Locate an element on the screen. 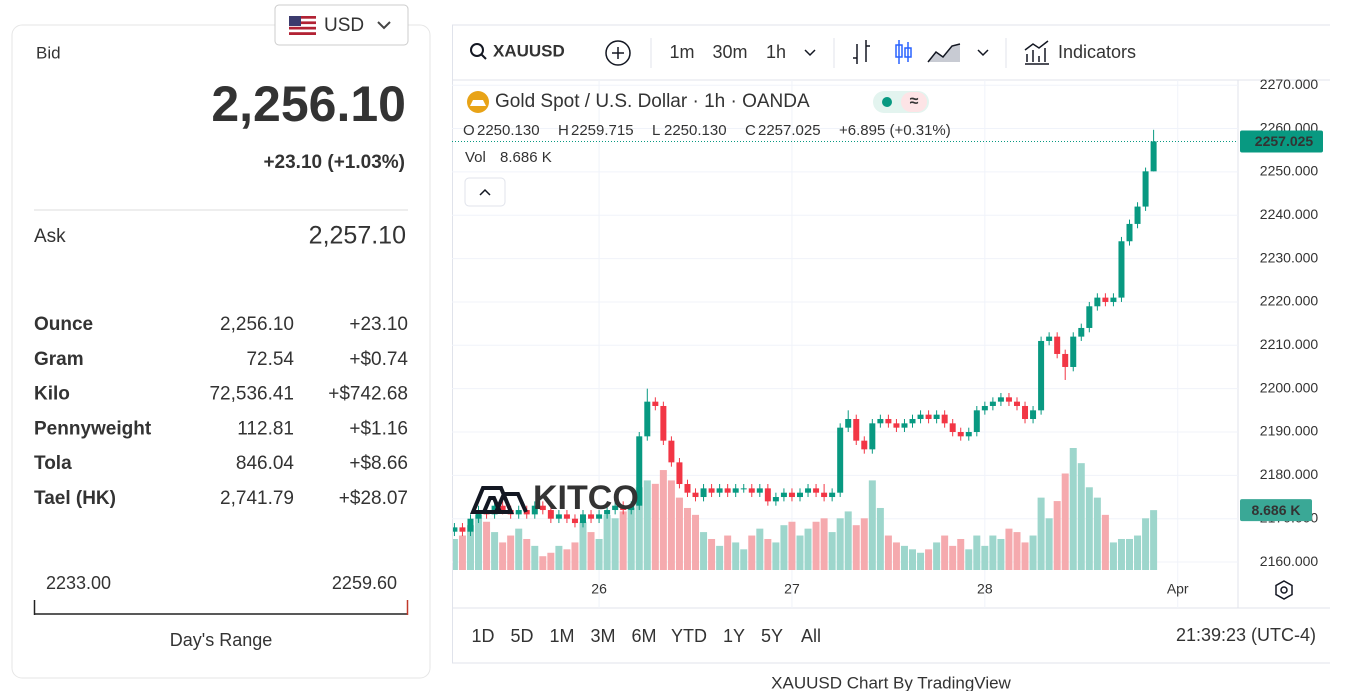 This screenshot has width=1348, height=691. period-button: YTD is located at coordinates (689, 636).